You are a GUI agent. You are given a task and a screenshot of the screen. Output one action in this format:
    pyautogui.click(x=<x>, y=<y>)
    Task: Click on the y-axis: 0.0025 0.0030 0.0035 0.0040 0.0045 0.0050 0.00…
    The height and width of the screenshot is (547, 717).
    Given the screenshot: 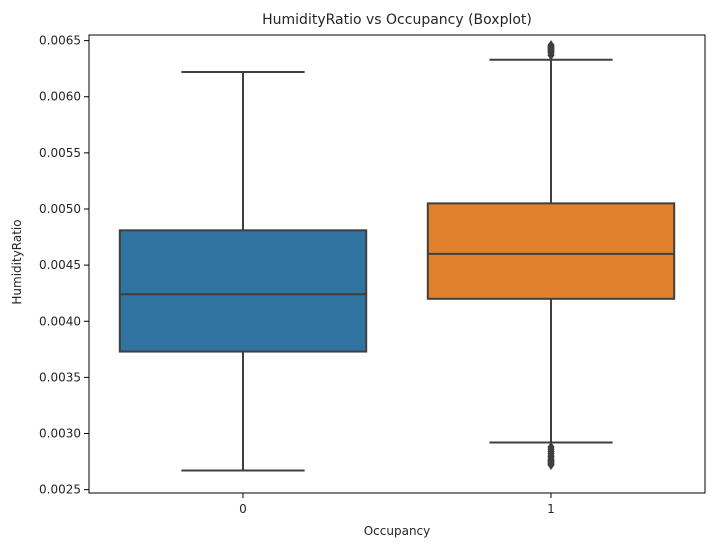 What is the action you would take?
    pyautogui.click(x=64, y=265)
    